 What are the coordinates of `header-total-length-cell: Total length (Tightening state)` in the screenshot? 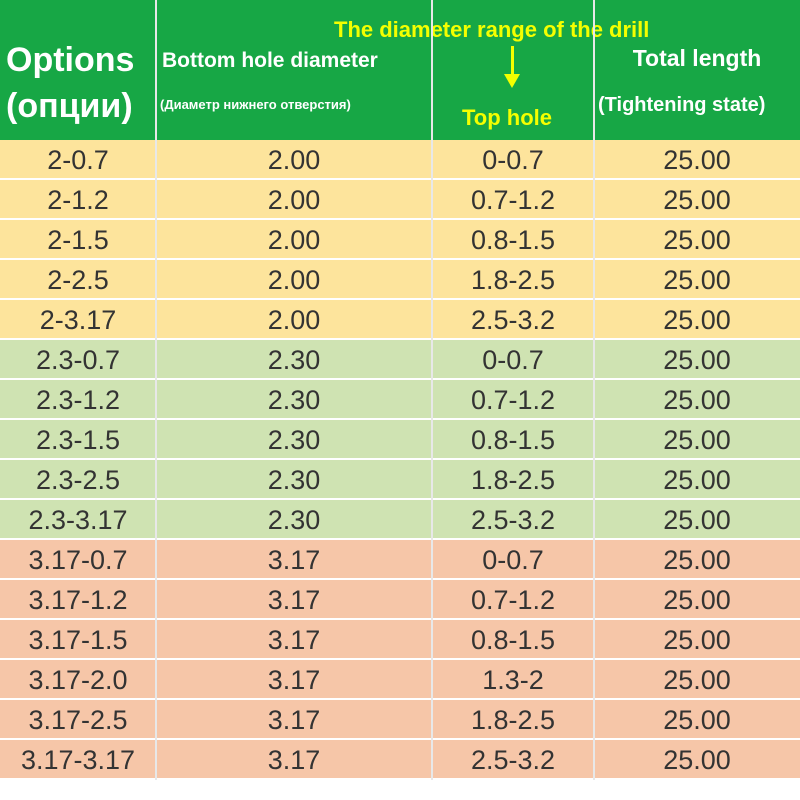 It's located at (697, 70).